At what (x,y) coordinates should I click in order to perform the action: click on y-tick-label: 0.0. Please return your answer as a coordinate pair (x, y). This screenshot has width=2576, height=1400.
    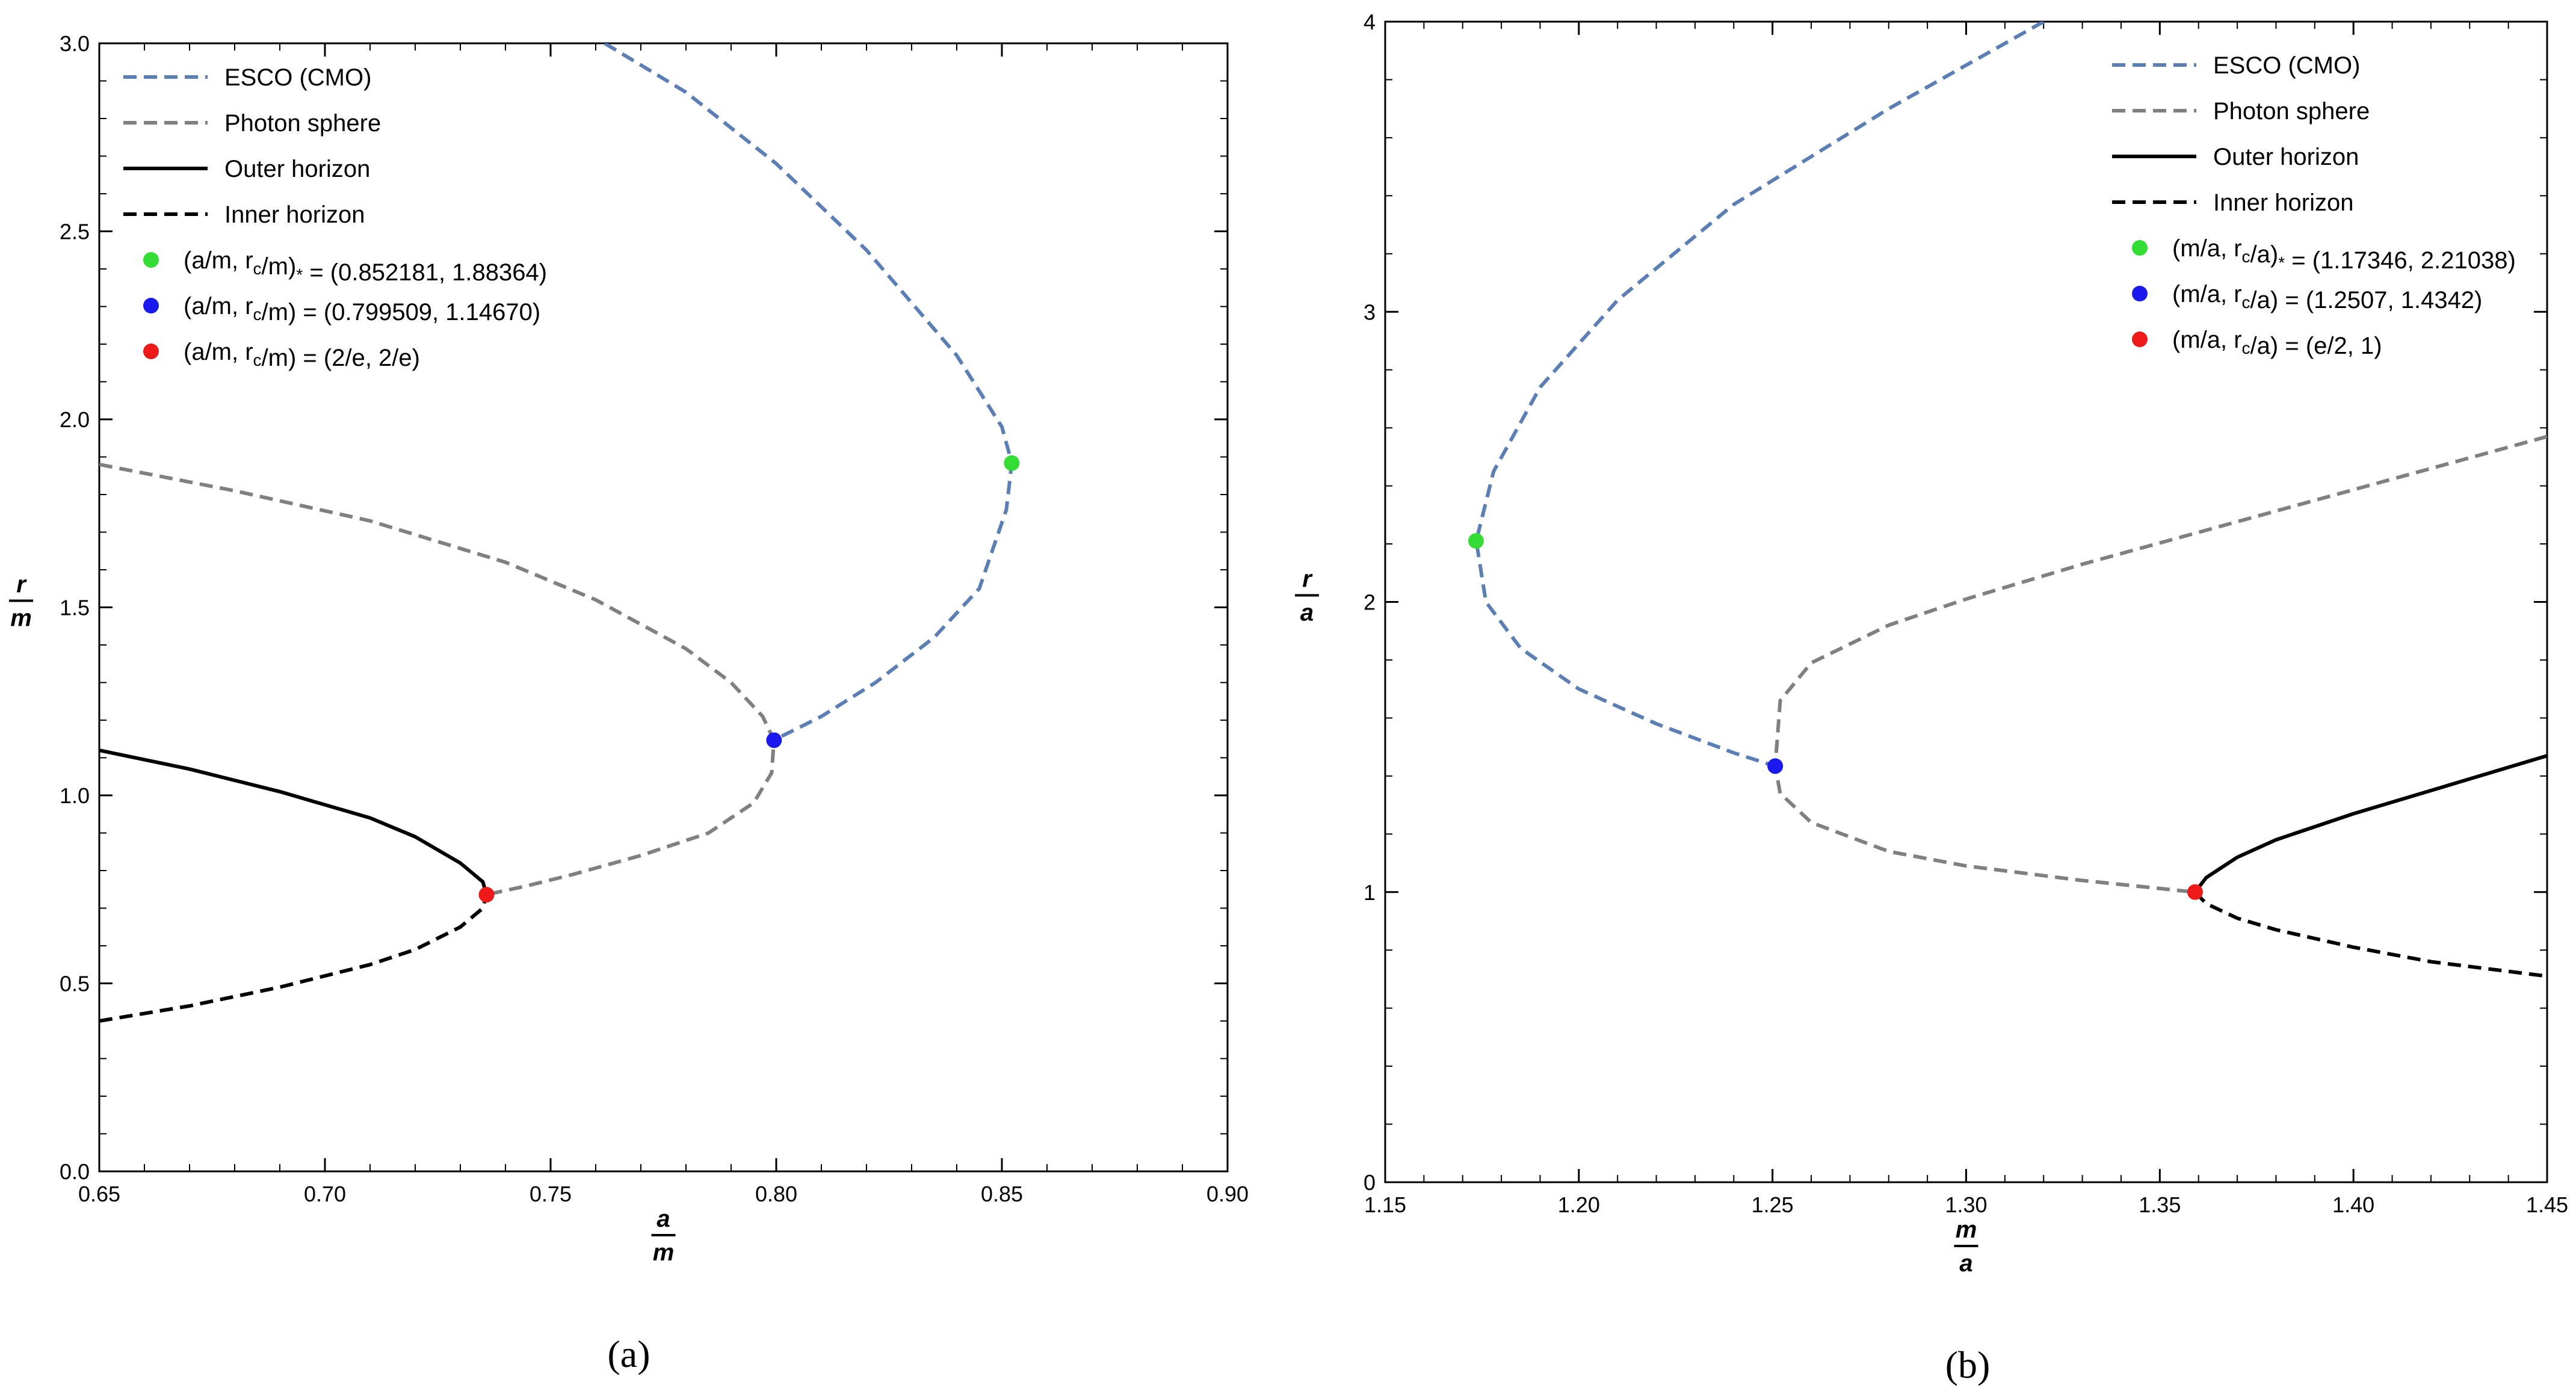
    Looking at the image, I should click on (75, 1171).